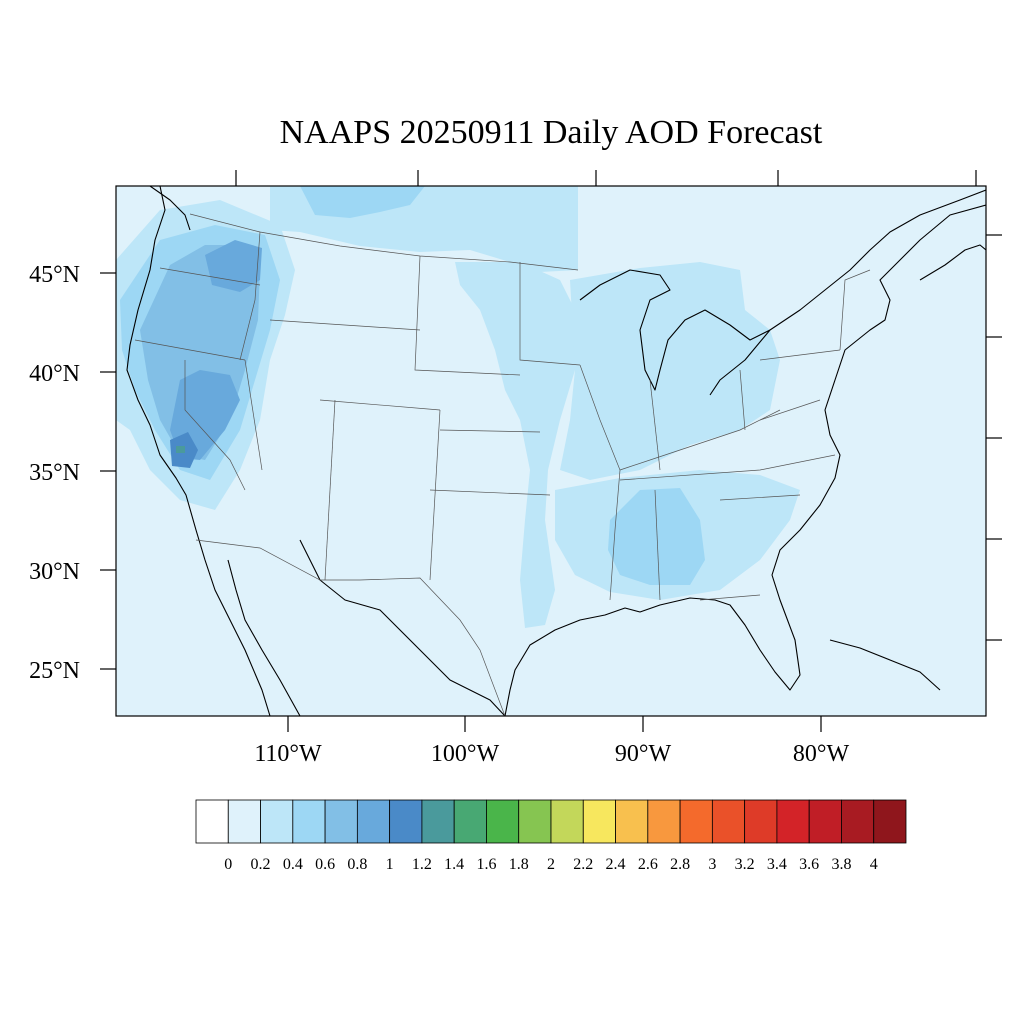 The width and height of the screenshot is (1024, 1024). What do you see at coordinates (874, 864) in the screenshot?
I see `colorbar-tick-label: 4` at bounding box center [874, 864].